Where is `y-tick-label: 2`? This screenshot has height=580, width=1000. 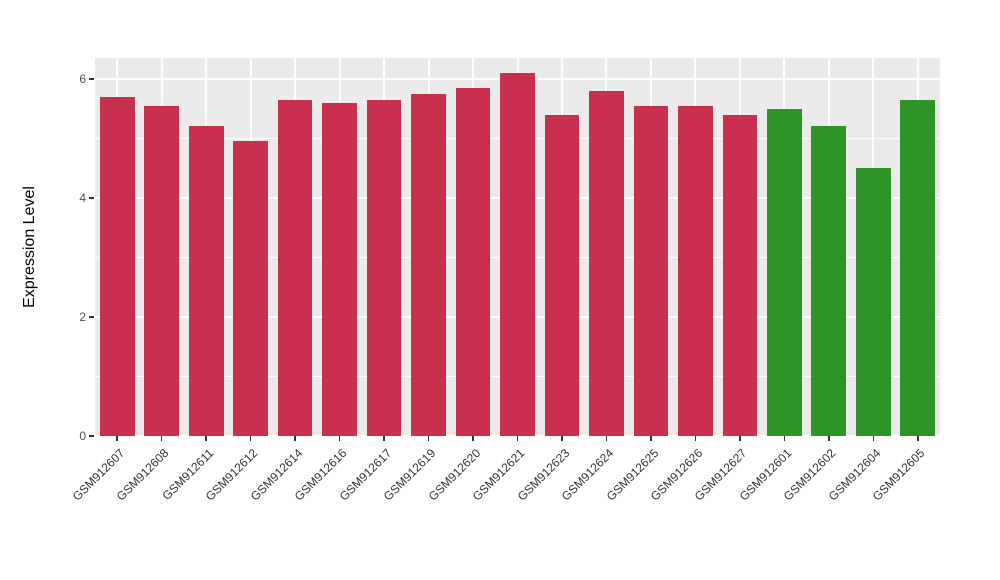
y-tick-label: 2 is located at coordinates (82, 316).